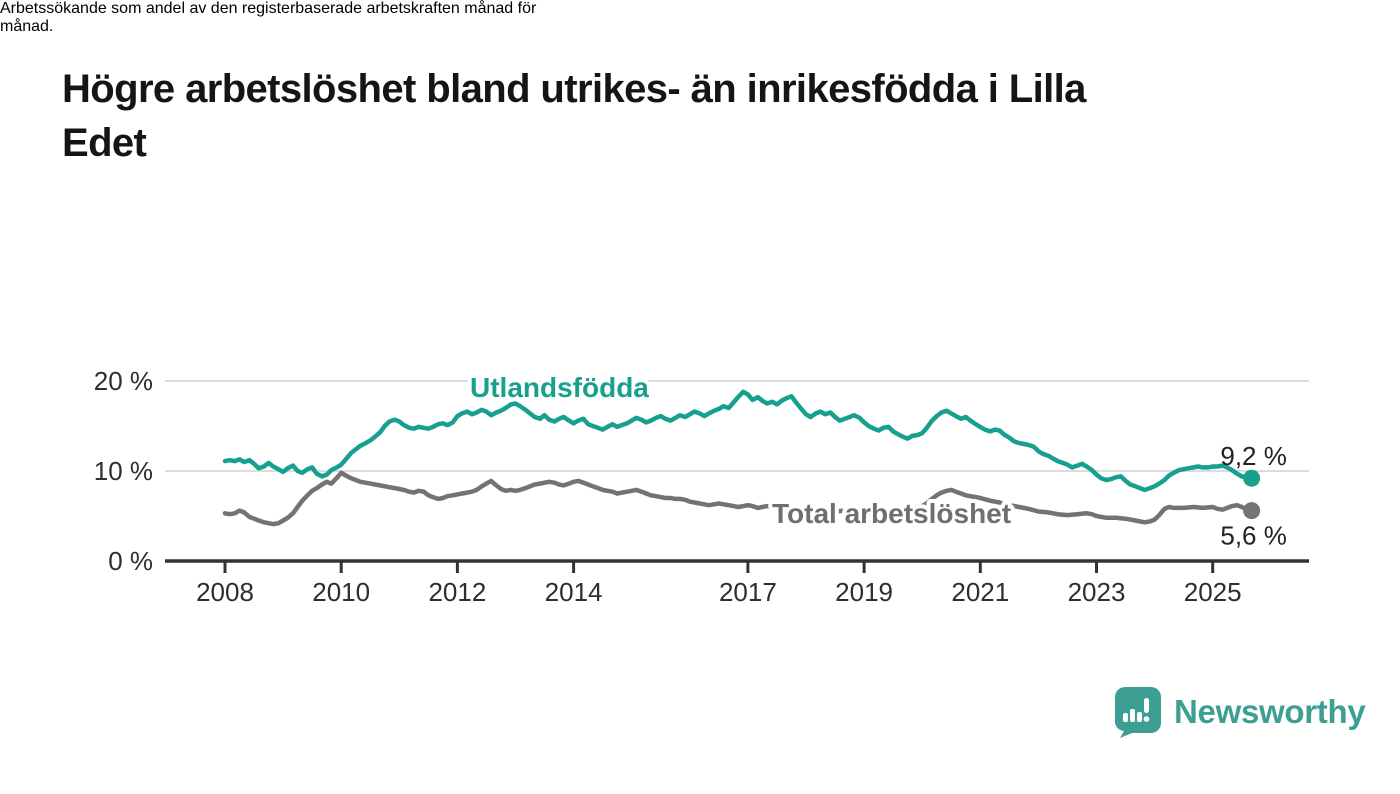 This screenshot has width=1400, height=794. Describe the element at coordinates (130, 561) in the screenshot. I see `y-tick-label-0: 0 %` at that location.